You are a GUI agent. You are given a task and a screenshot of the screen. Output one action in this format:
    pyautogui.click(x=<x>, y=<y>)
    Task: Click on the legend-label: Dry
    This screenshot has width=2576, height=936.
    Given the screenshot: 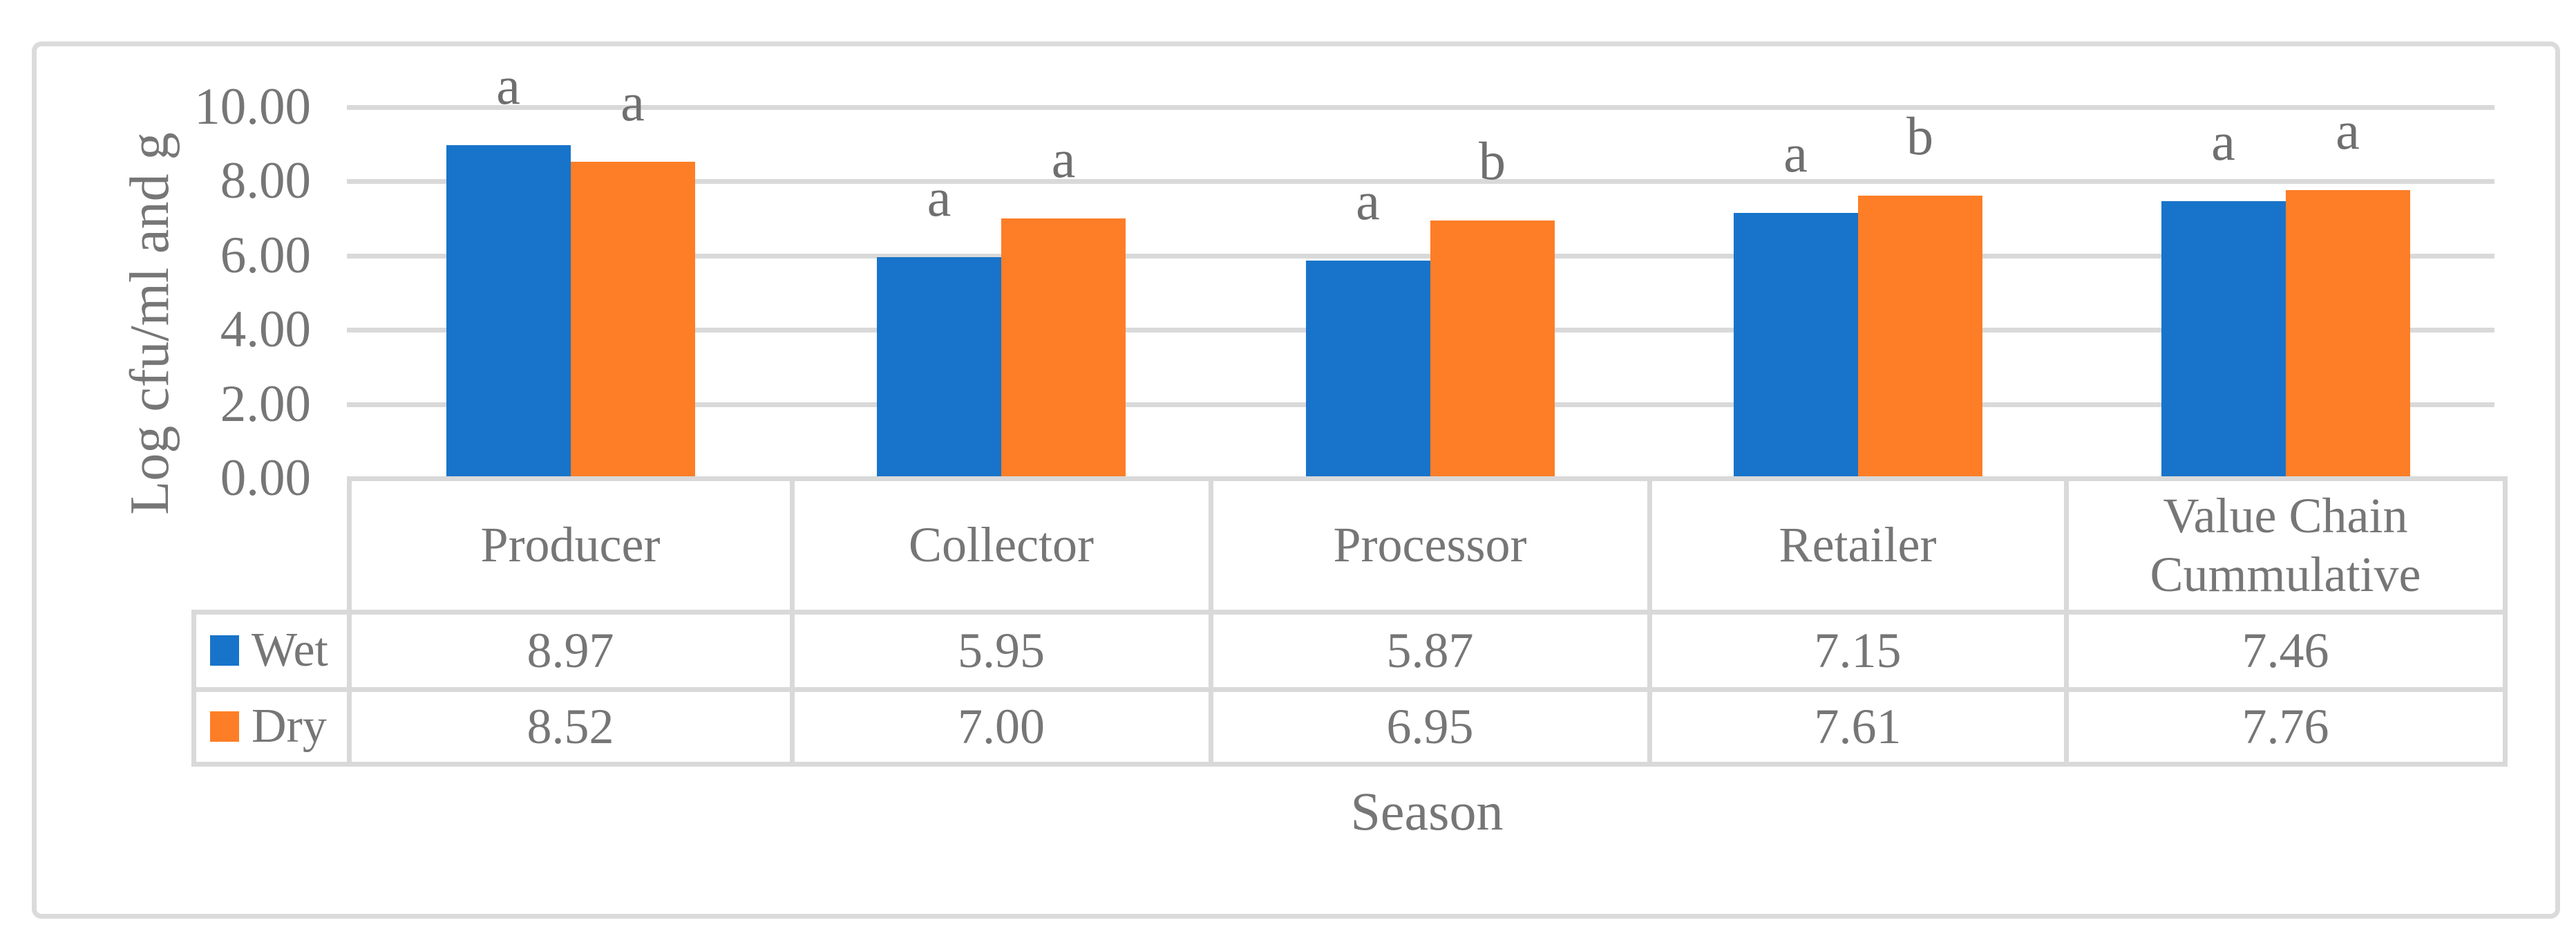 What is the action you would take?
    pyautogui.click(x=289, y=726)
    